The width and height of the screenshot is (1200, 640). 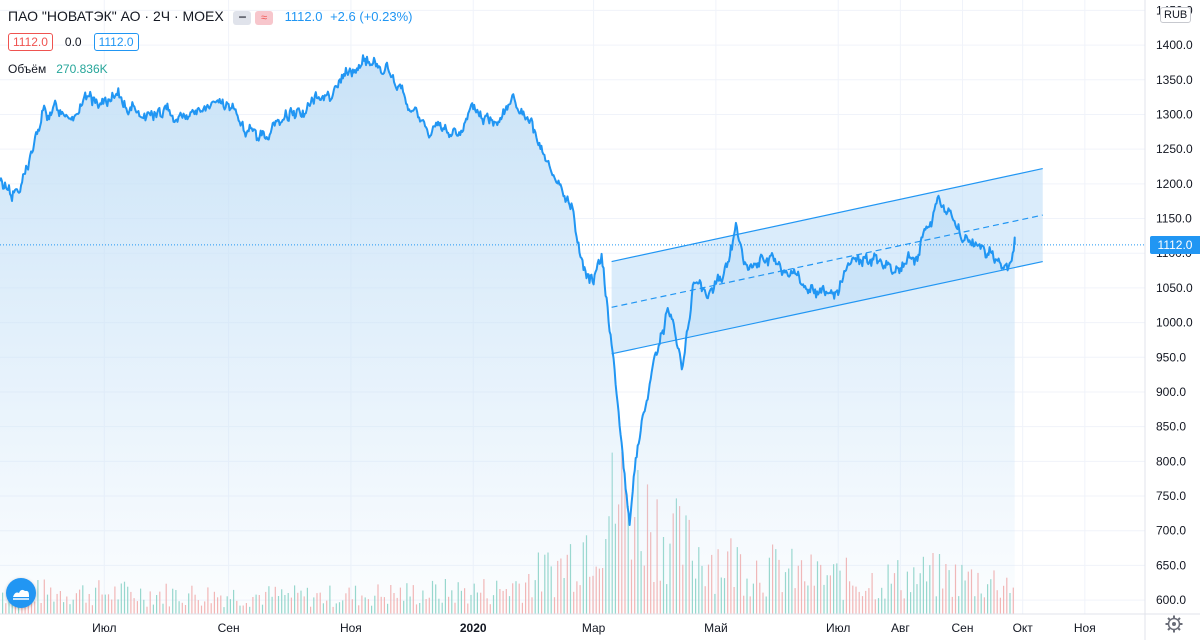 What do you see at coordinates (1171, 427) in the screenshot?
I see `y-tick-label: 850.0` at bounding box center [1171, 427].